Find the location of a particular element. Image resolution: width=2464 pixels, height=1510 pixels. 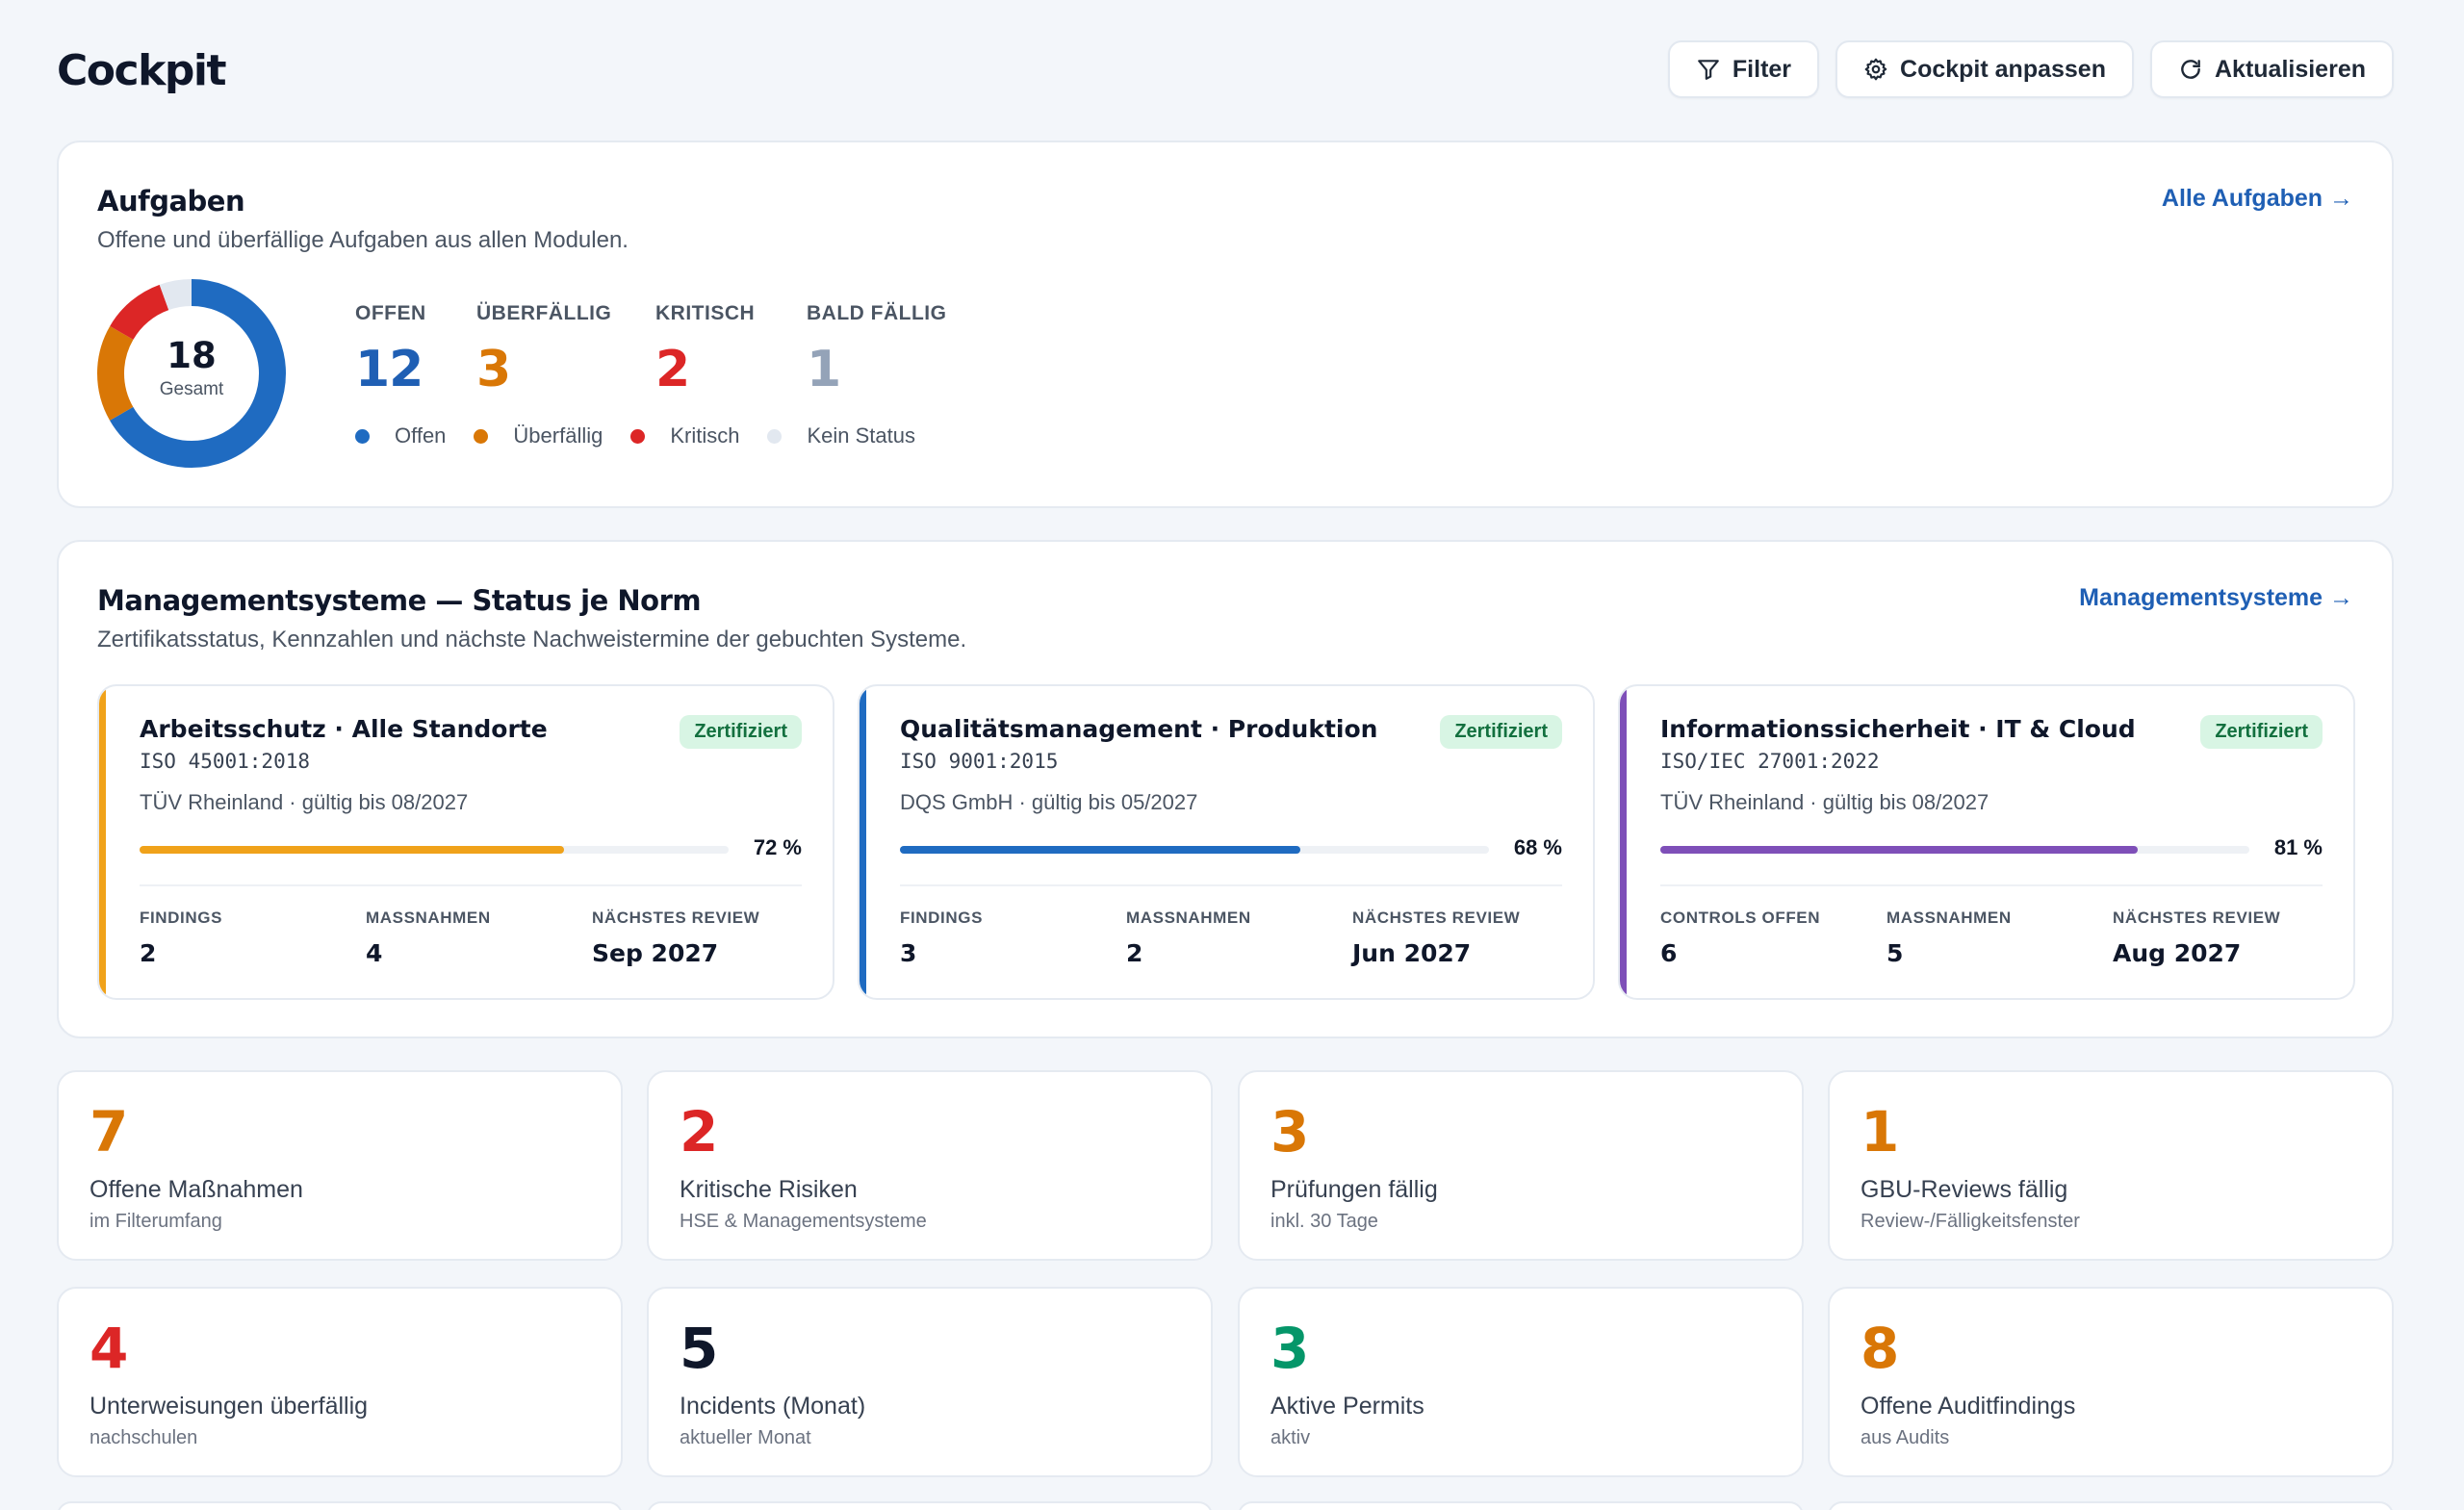

tile-sublabel: HSE & Managementsysteme is located at coordinates (803, 1221).